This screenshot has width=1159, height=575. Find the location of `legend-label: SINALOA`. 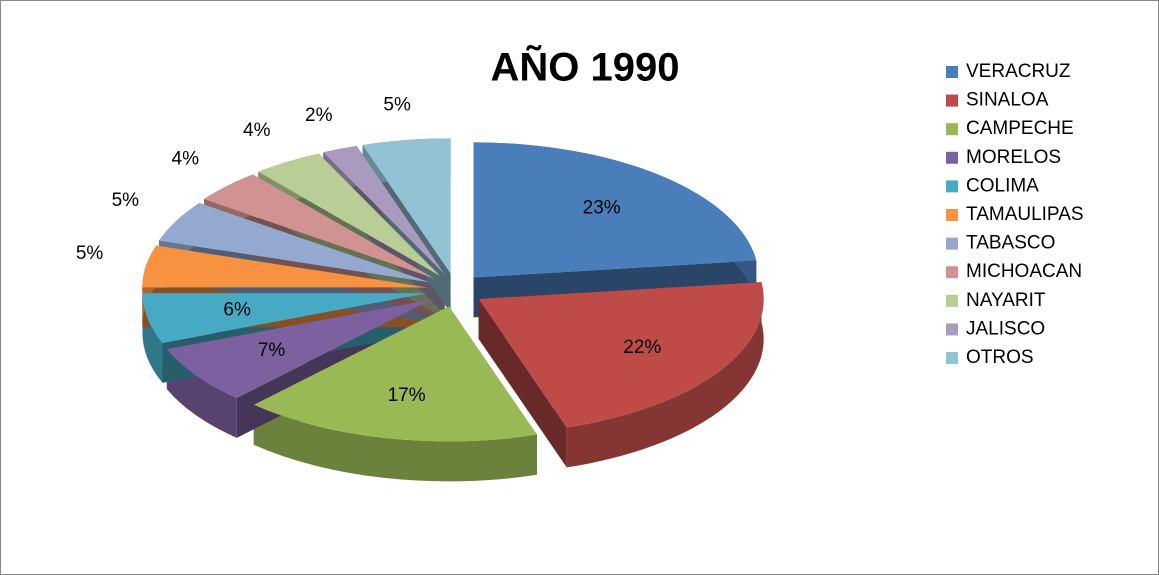

legend-label: SINALOA is located at coordinates (1007, 100).